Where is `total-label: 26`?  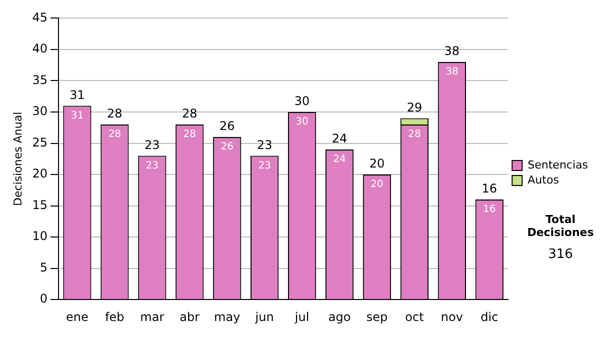
total-label: 26 is located at coordinates (227, 126).